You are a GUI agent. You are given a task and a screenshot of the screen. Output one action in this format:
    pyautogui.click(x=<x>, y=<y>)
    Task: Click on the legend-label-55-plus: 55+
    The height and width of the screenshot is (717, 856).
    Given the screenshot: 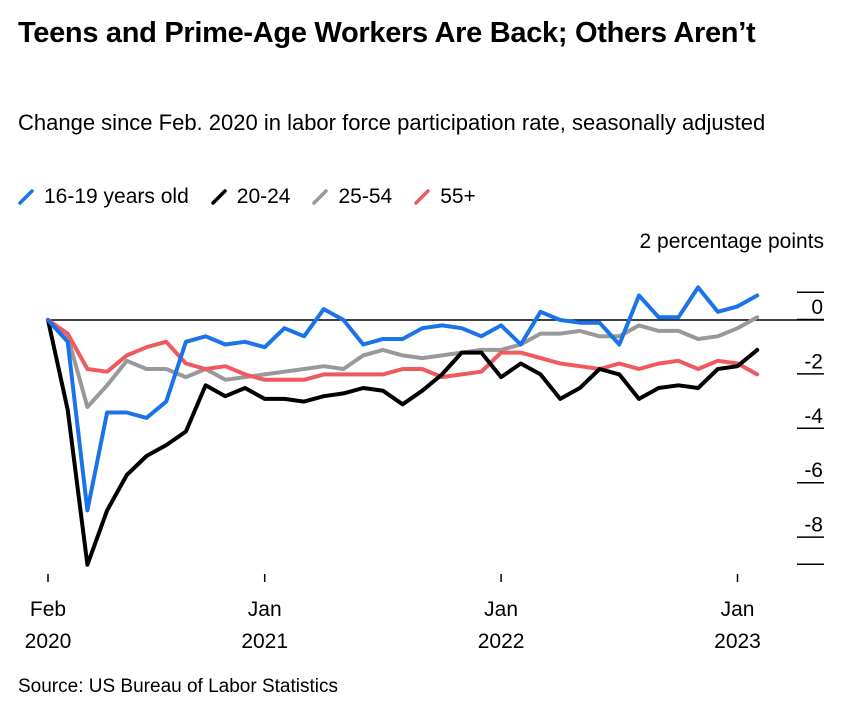 What is the action you would take?
    pyautogui.click(x=458, y=196)
    